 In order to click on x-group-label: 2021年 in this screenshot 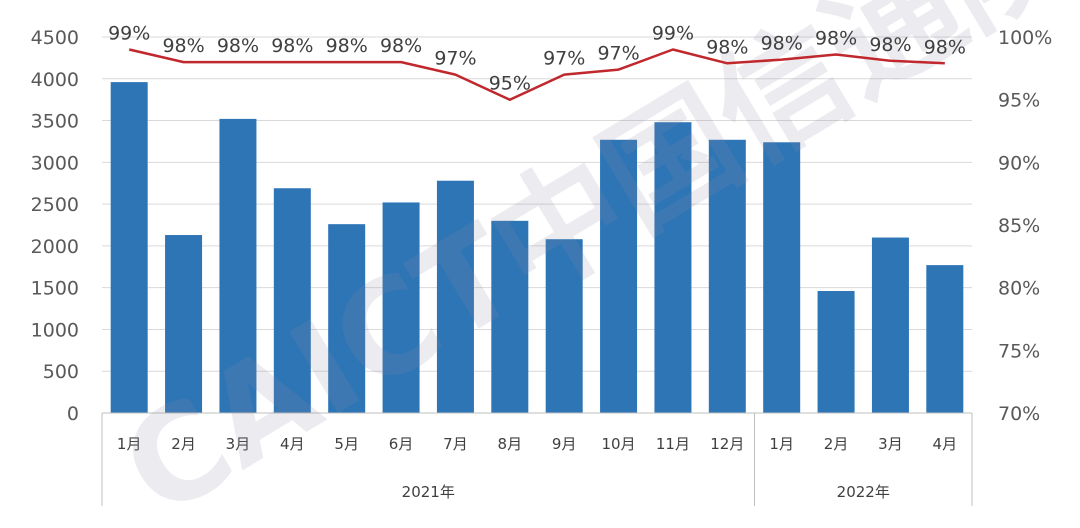, I will do `click(428, 492)`.